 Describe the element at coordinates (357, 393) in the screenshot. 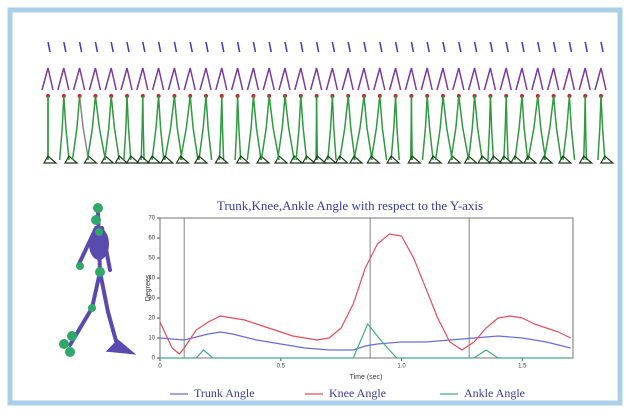

I see `legend-label: Knee Angle` at that location.